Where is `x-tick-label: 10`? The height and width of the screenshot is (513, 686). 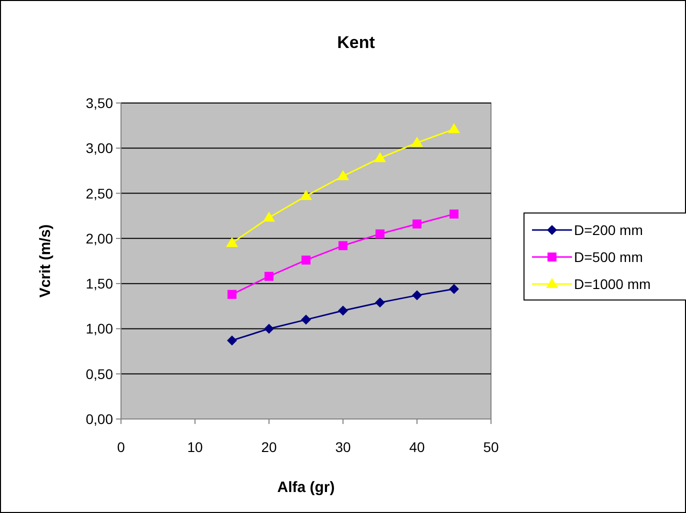
x-tick-label: 10 is located at coordinates (195, 447).